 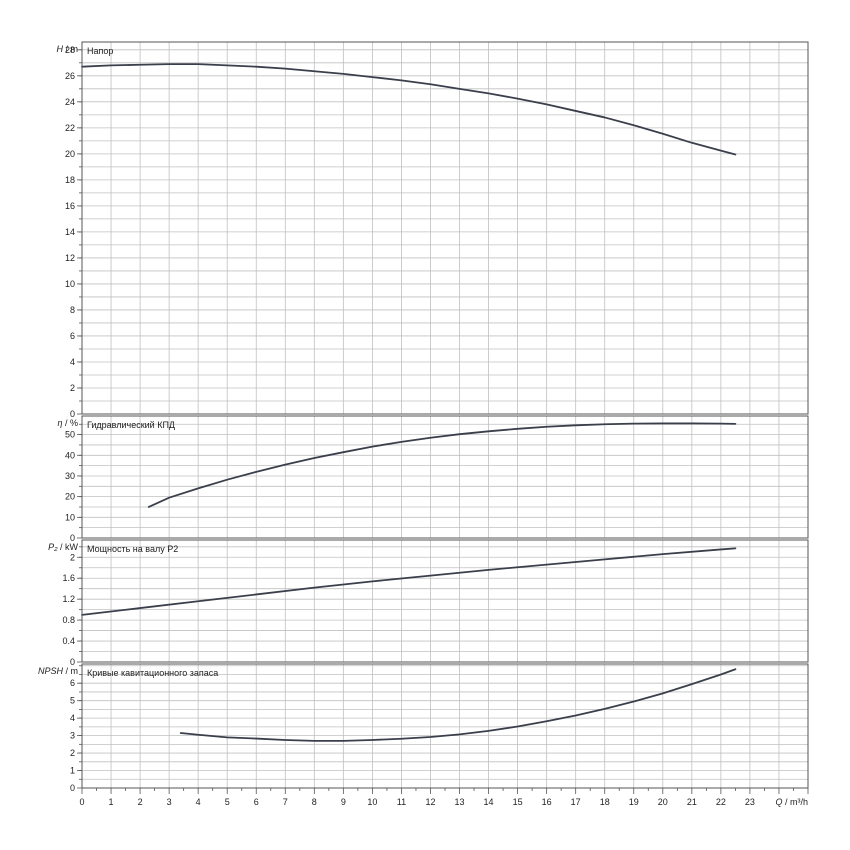 I want to click on panel-title-eff: Гидравлический КПД, so click(x=131, y=425).